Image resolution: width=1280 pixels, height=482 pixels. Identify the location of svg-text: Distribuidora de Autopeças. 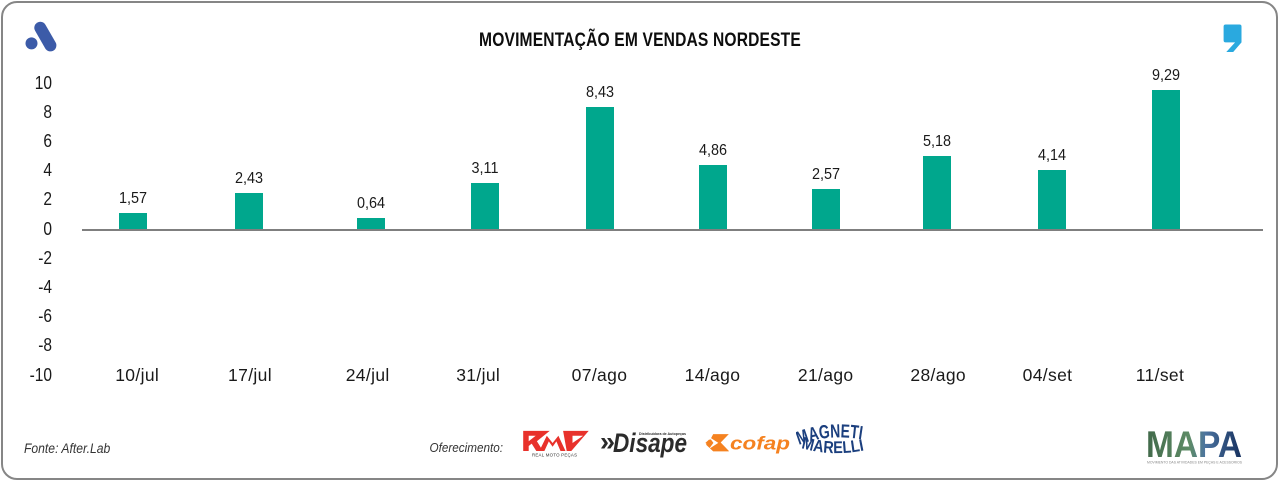
(662, 434).